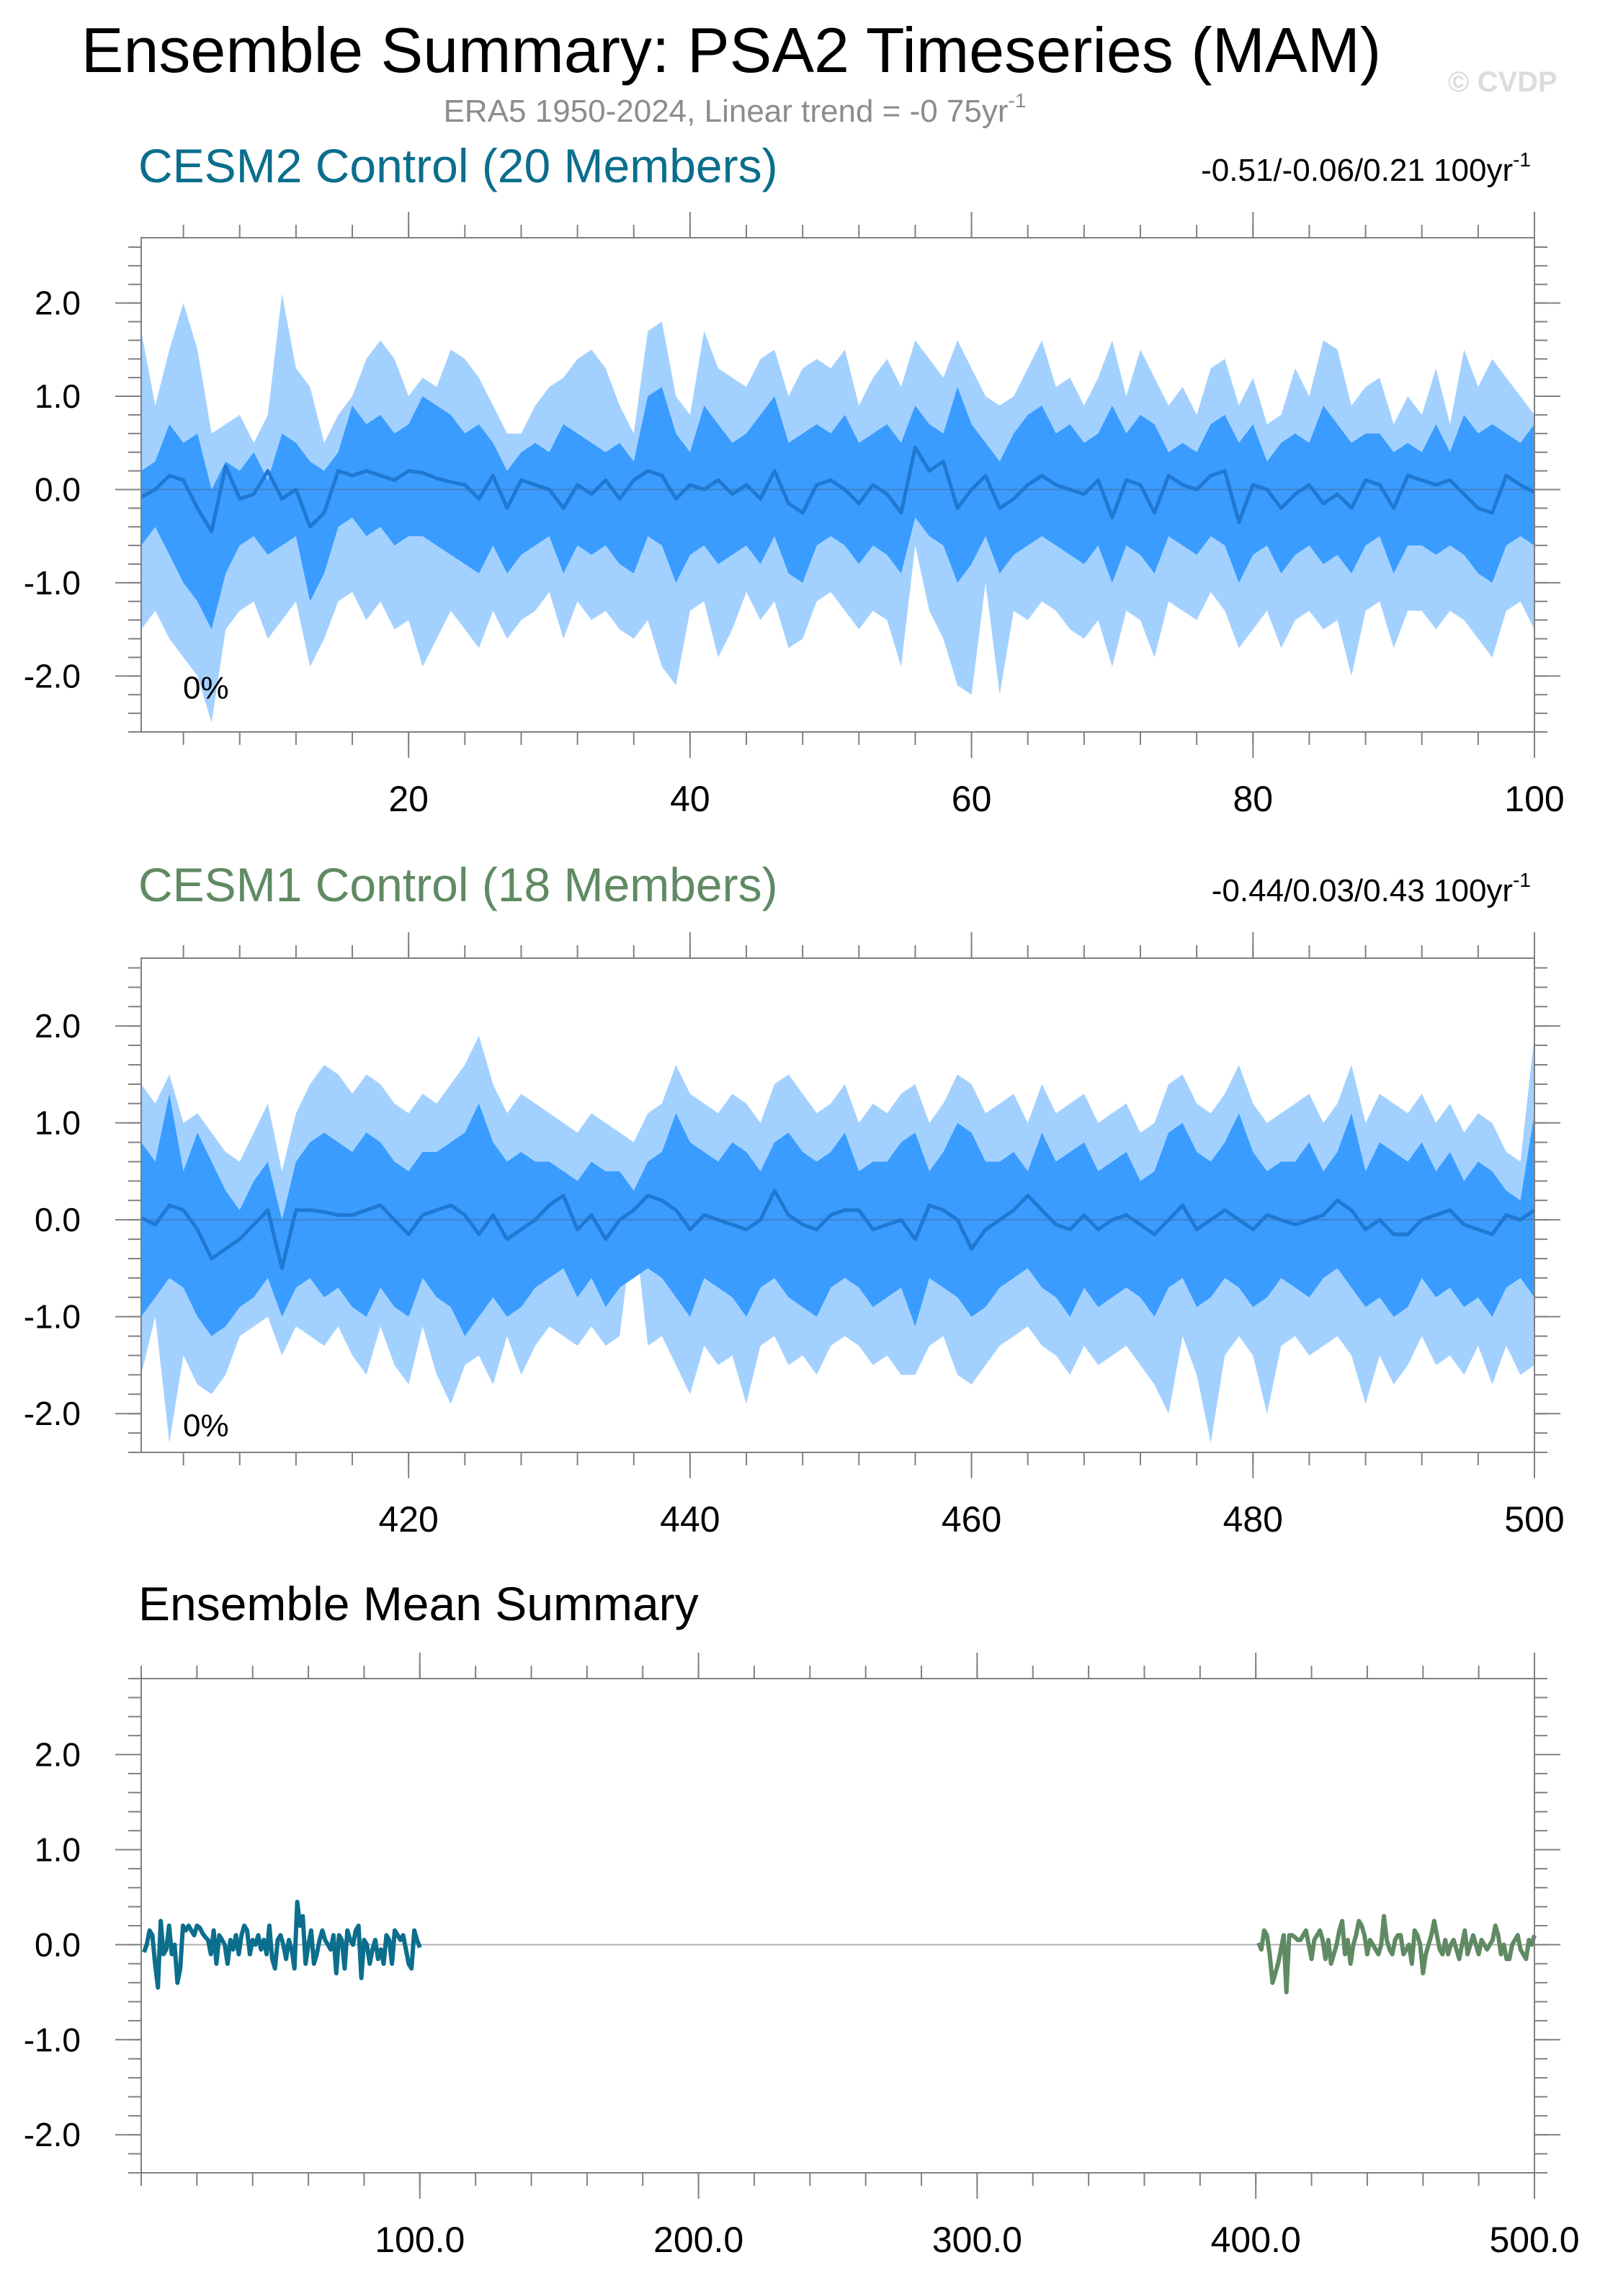  Describe the element at coordinates (1253, 1519) in the screenshot. I see `x-tick-label: 480` at that location.